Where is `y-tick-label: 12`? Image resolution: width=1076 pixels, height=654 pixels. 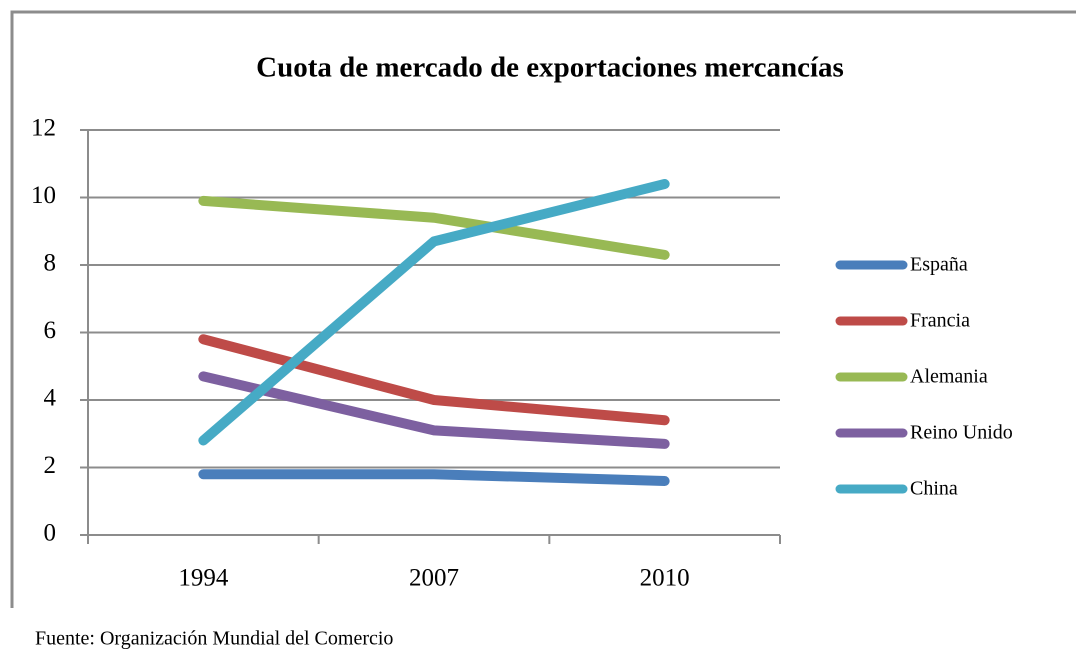 y-tick-label: 12 is located at coordinates (43, 128).